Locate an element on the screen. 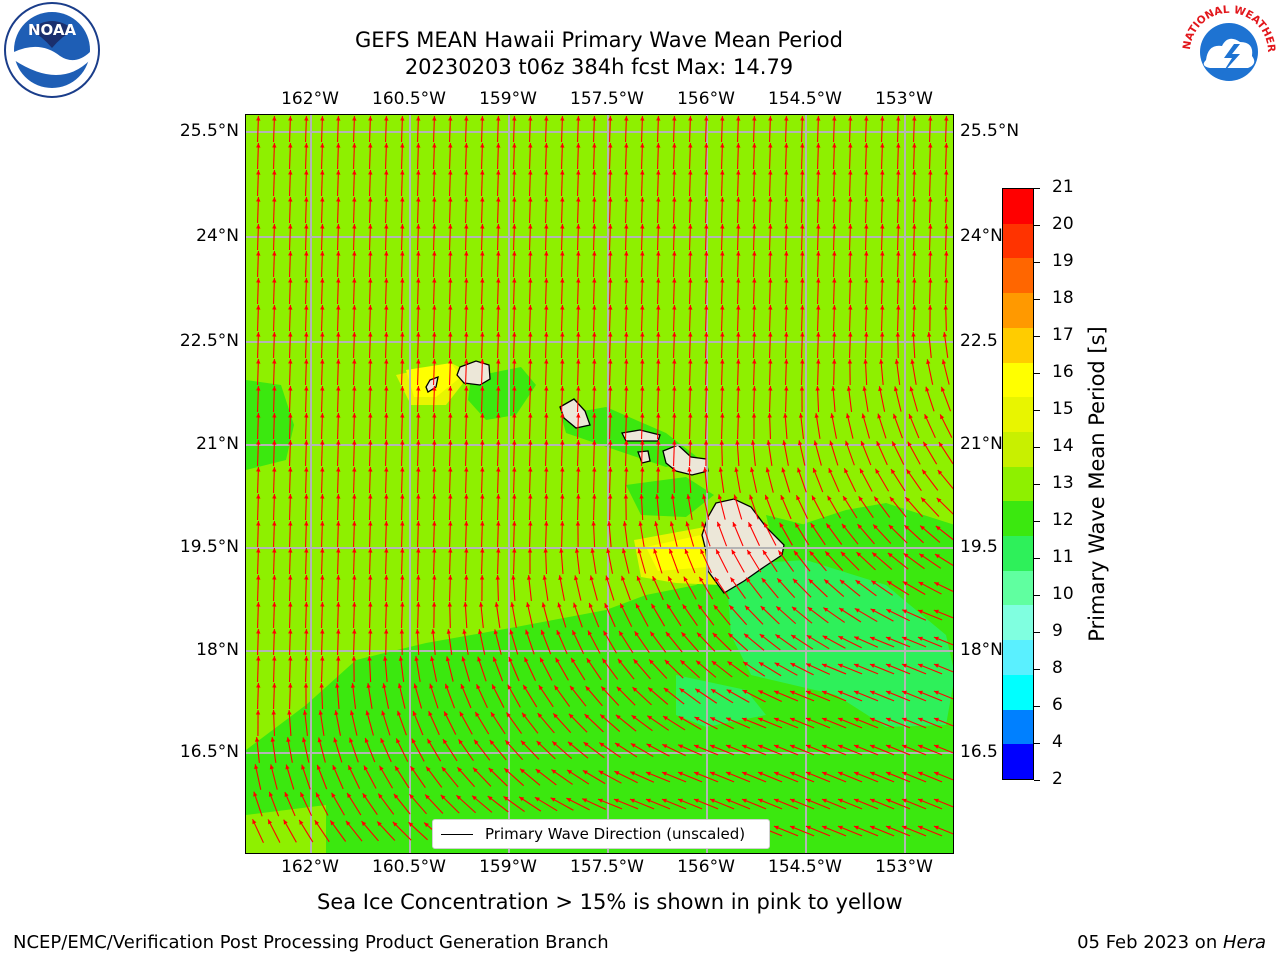 The width and height of the screenshot is (1280, 960). colorbar-tick-label: 8 is located at coordinates (1057, 668).